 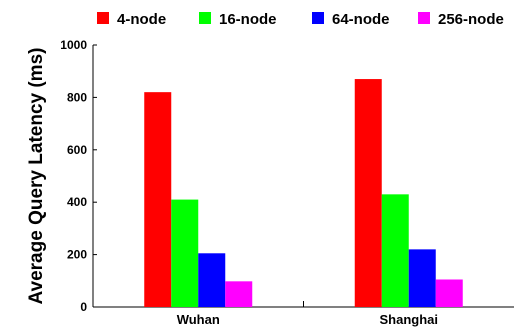 What do you see at coordinates (248, 19) in the screenshot?
I see `legend-label: 16-node` at bounding box center [248, 19].